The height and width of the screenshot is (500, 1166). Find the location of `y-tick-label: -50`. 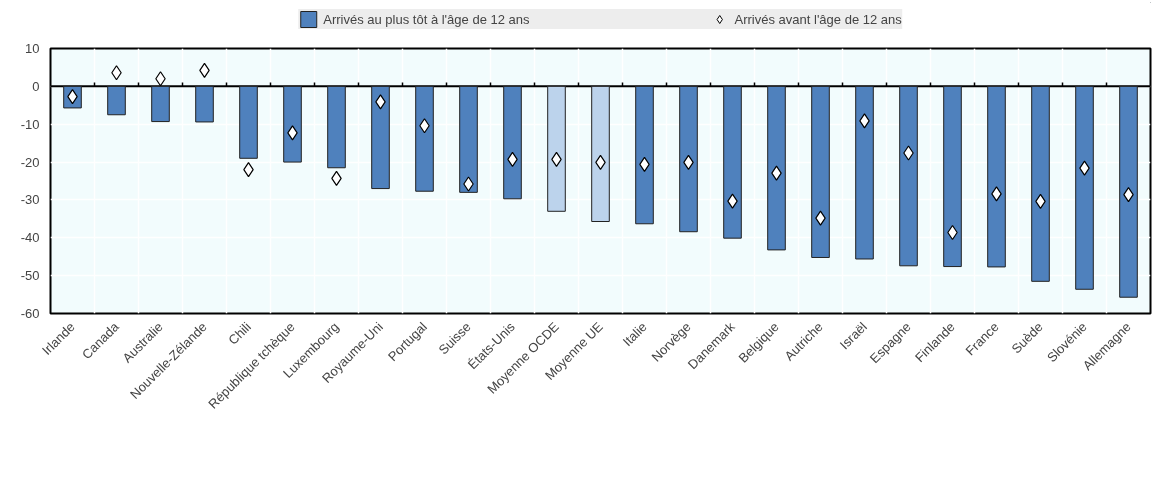

y-tick-label: -50 is located at coordinates (30, 276).